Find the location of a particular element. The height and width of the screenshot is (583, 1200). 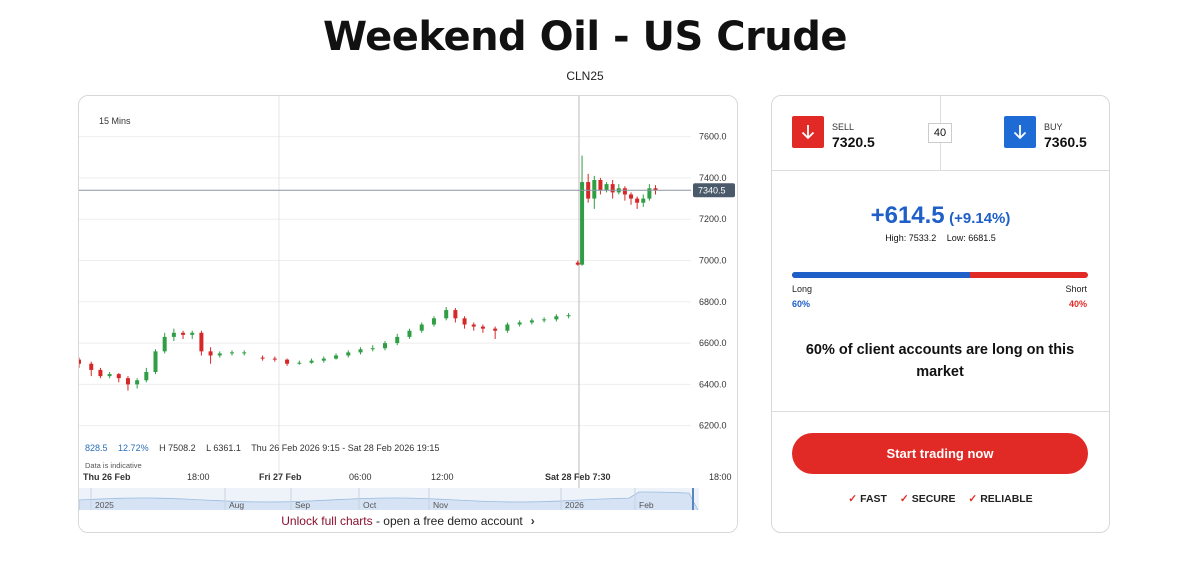

high-value: High: 7533.2 is located at coordinates (911, 238).